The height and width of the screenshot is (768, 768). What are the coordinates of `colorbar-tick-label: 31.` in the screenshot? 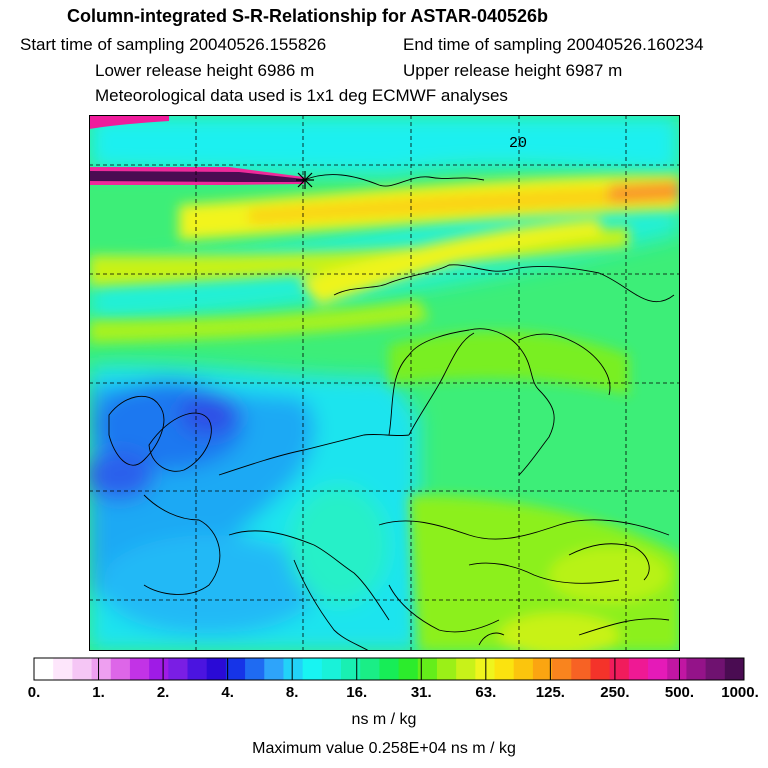 It's located at (421, 692).